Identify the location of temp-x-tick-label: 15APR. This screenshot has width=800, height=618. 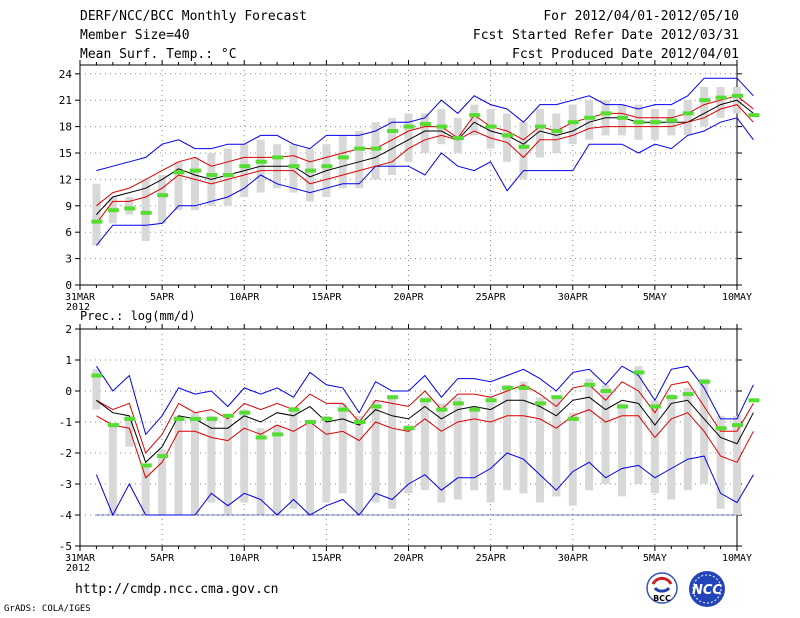
(326, 297).